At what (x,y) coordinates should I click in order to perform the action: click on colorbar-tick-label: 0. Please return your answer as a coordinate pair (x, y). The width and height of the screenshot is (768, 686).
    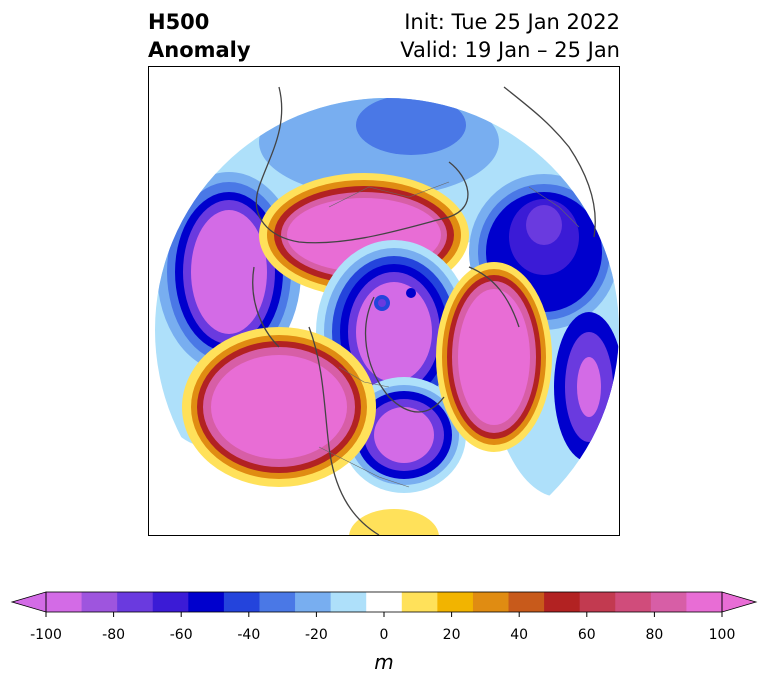
    Looking at the image, I should click on (384, 635).